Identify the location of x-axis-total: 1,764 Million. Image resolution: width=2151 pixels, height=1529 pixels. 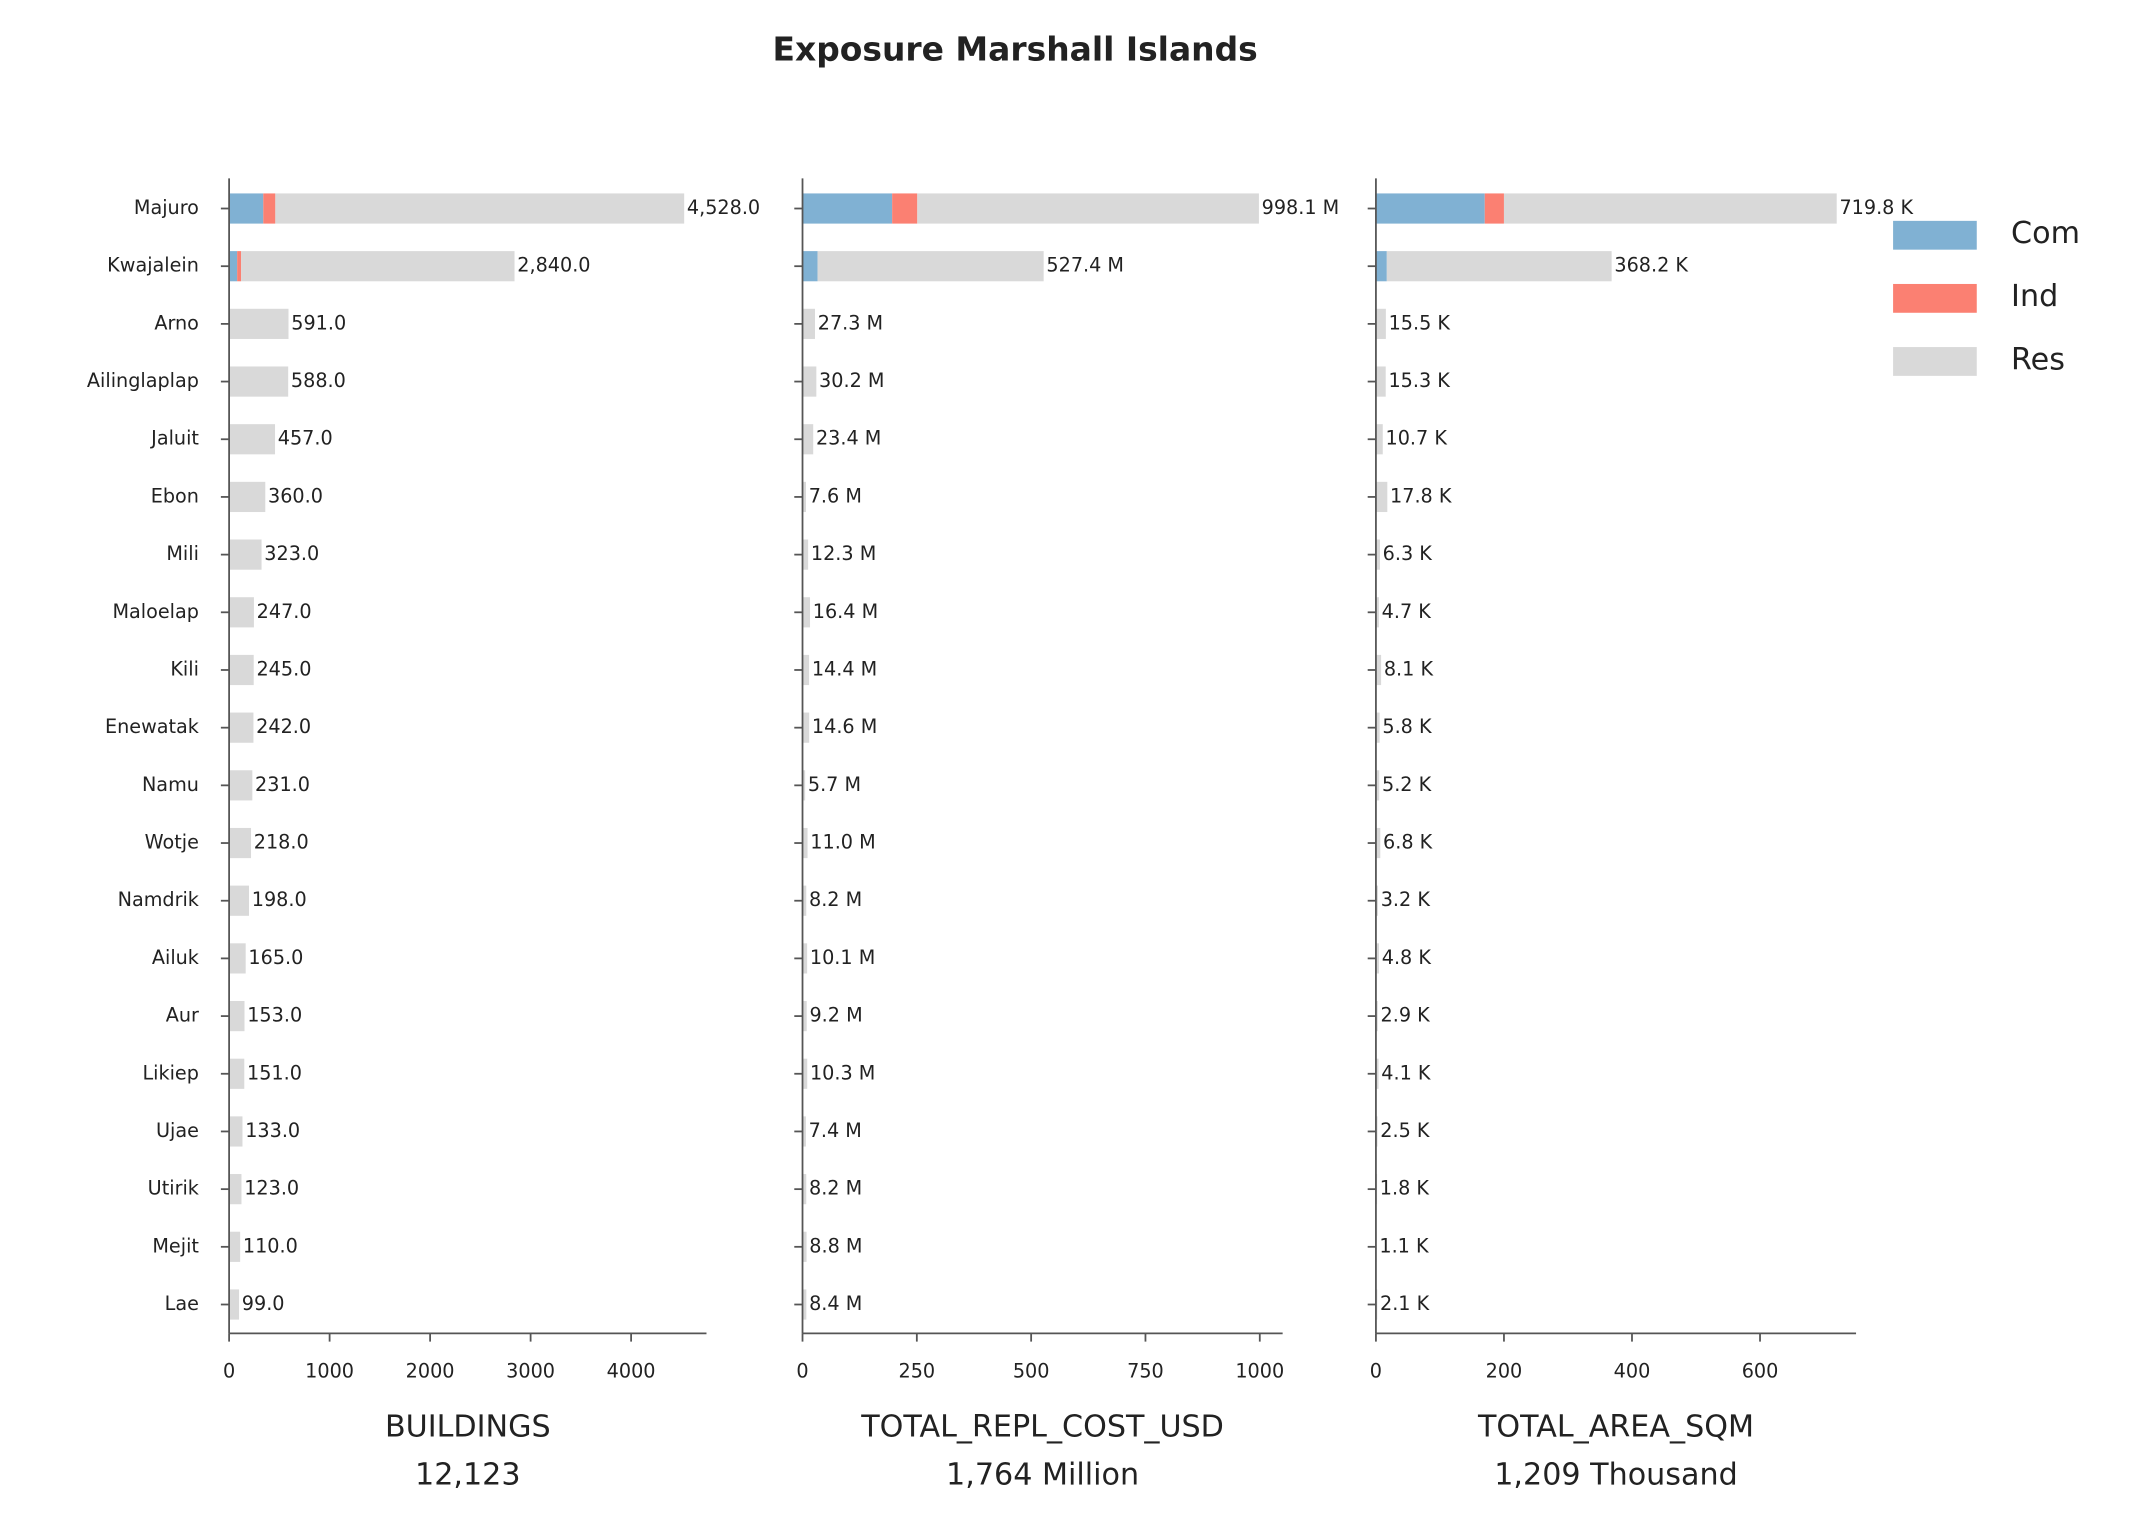
(1042, 1475).